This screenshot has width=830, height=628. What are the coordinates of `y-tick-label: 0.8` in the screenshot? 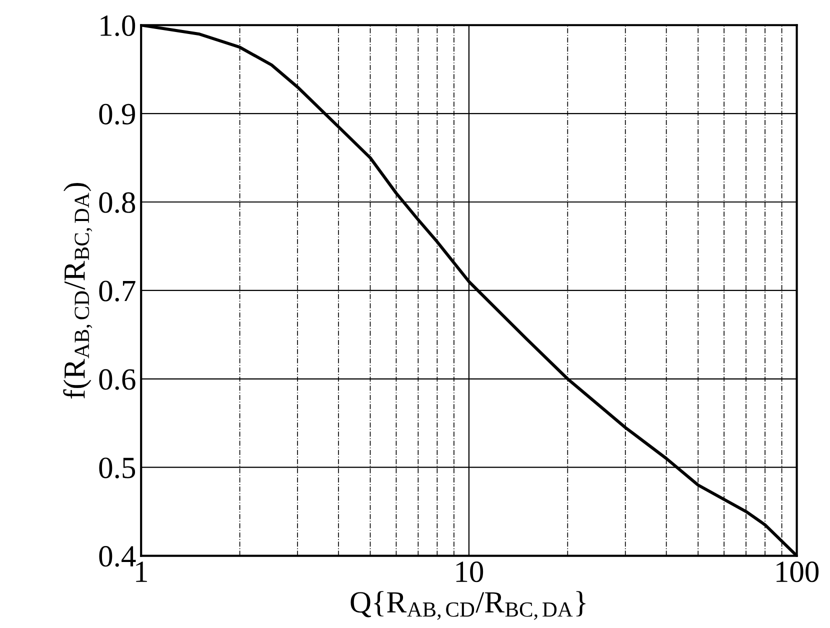 It's located at (117, 203).